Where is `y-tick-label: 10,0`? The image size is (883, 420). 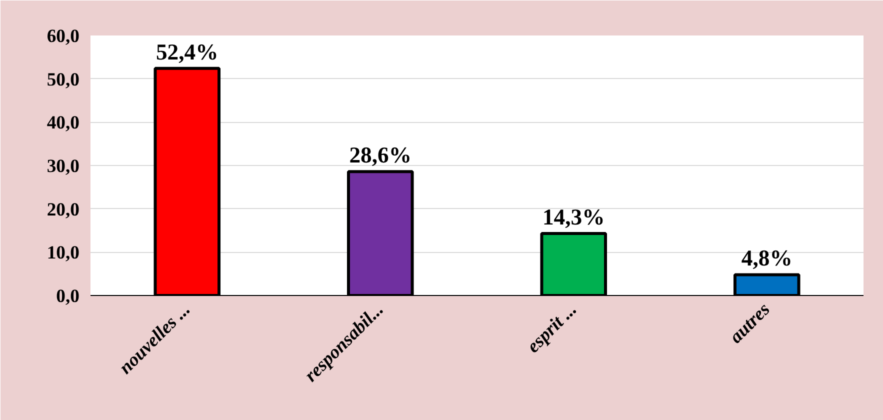
y-tick-label: 10,0 is located at coordinates (63, 253).